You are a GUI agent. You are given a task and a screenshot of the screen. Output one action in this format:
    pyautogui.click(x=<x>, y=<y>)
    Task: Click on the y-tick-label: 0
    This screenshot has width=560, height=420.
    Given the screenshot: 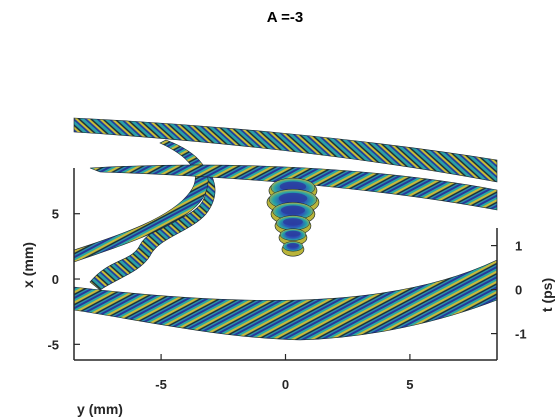 What is the action you would take?
    pyautogui.click(x=55, y=279)
    